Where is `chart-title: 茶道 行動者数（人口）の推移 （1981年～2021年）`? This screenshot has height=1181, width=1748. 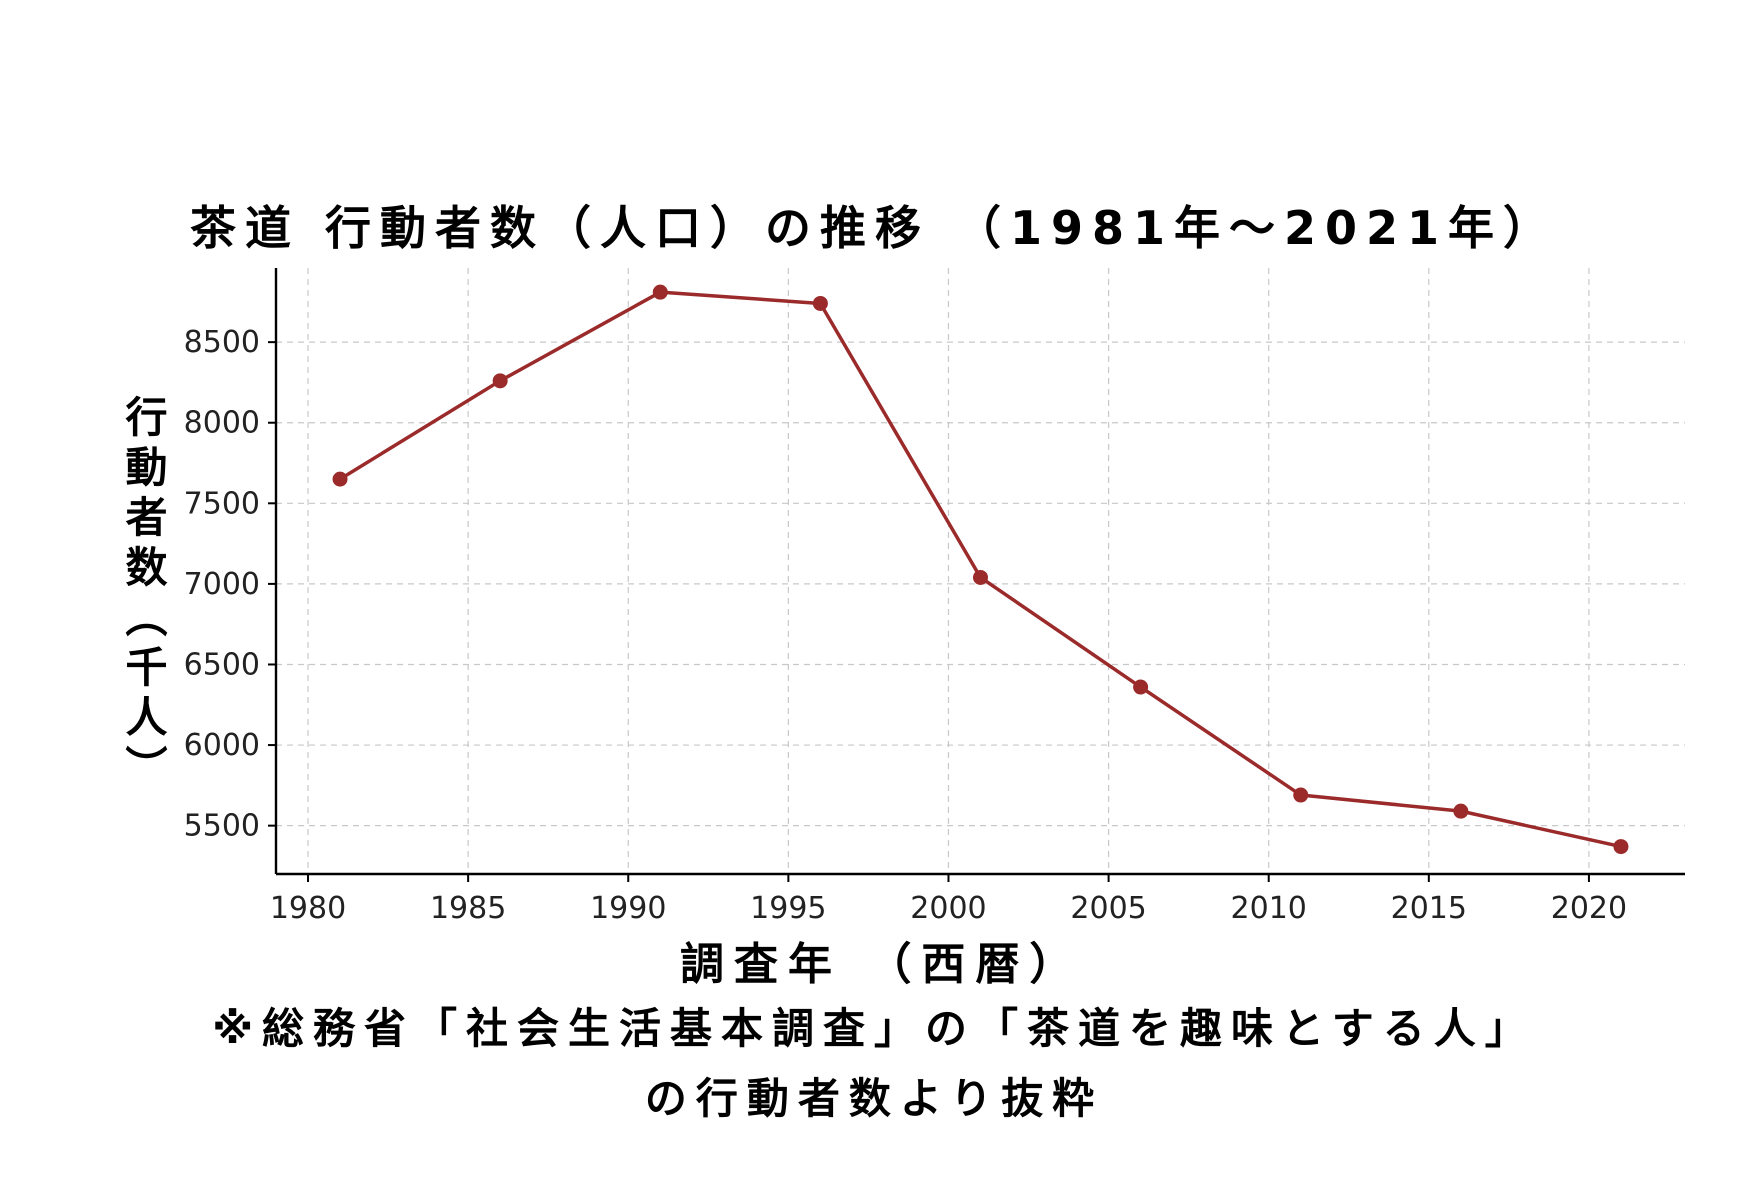
chart-title: 茶道 行動者数（人口）の推移 （1981年～2021年） is located at coordinates (874, 228).